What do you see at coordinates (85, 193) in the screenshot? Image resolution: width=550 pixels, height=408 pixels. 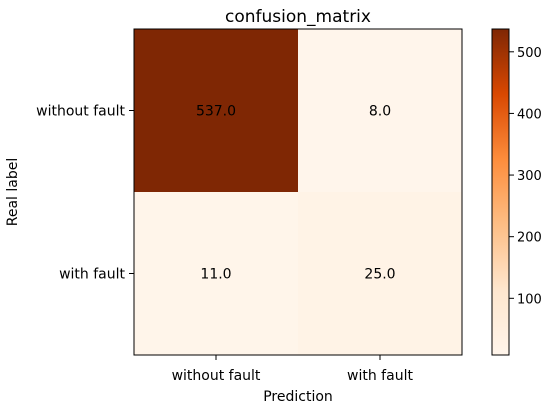 I see `y-axis-ticks: without fault with fault` at bounding box center [85, 193].